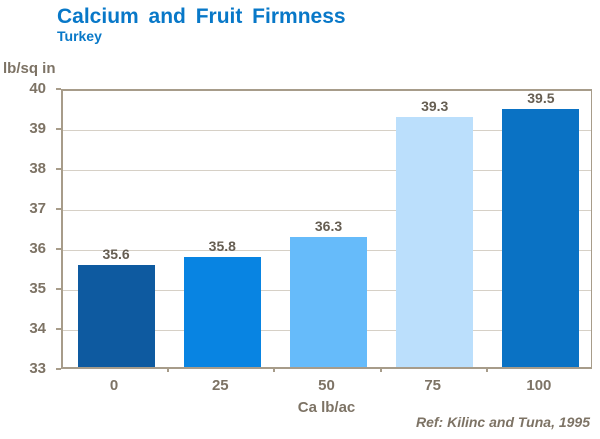 The width and height of the screenshot is (600, 439). Describe the element at coordinates (328, 226) in the screenshot. I see `bar-value-label: 36.3` at that location.